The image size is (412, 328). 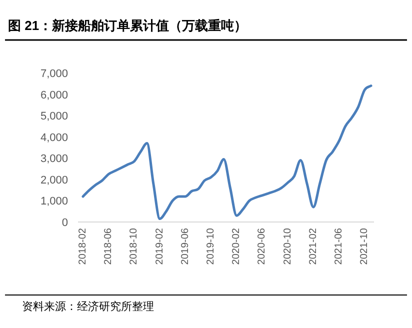 I want to click on y-tick-label: 6,000, so click(x=54, y=95).